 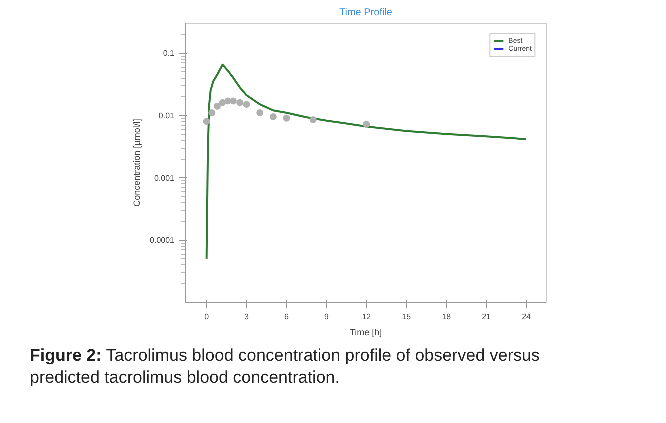 What do you see at coordinates (527, 317) in the screenshot?
I see `x-tick-label: 24` at bounding box center [527, 317].